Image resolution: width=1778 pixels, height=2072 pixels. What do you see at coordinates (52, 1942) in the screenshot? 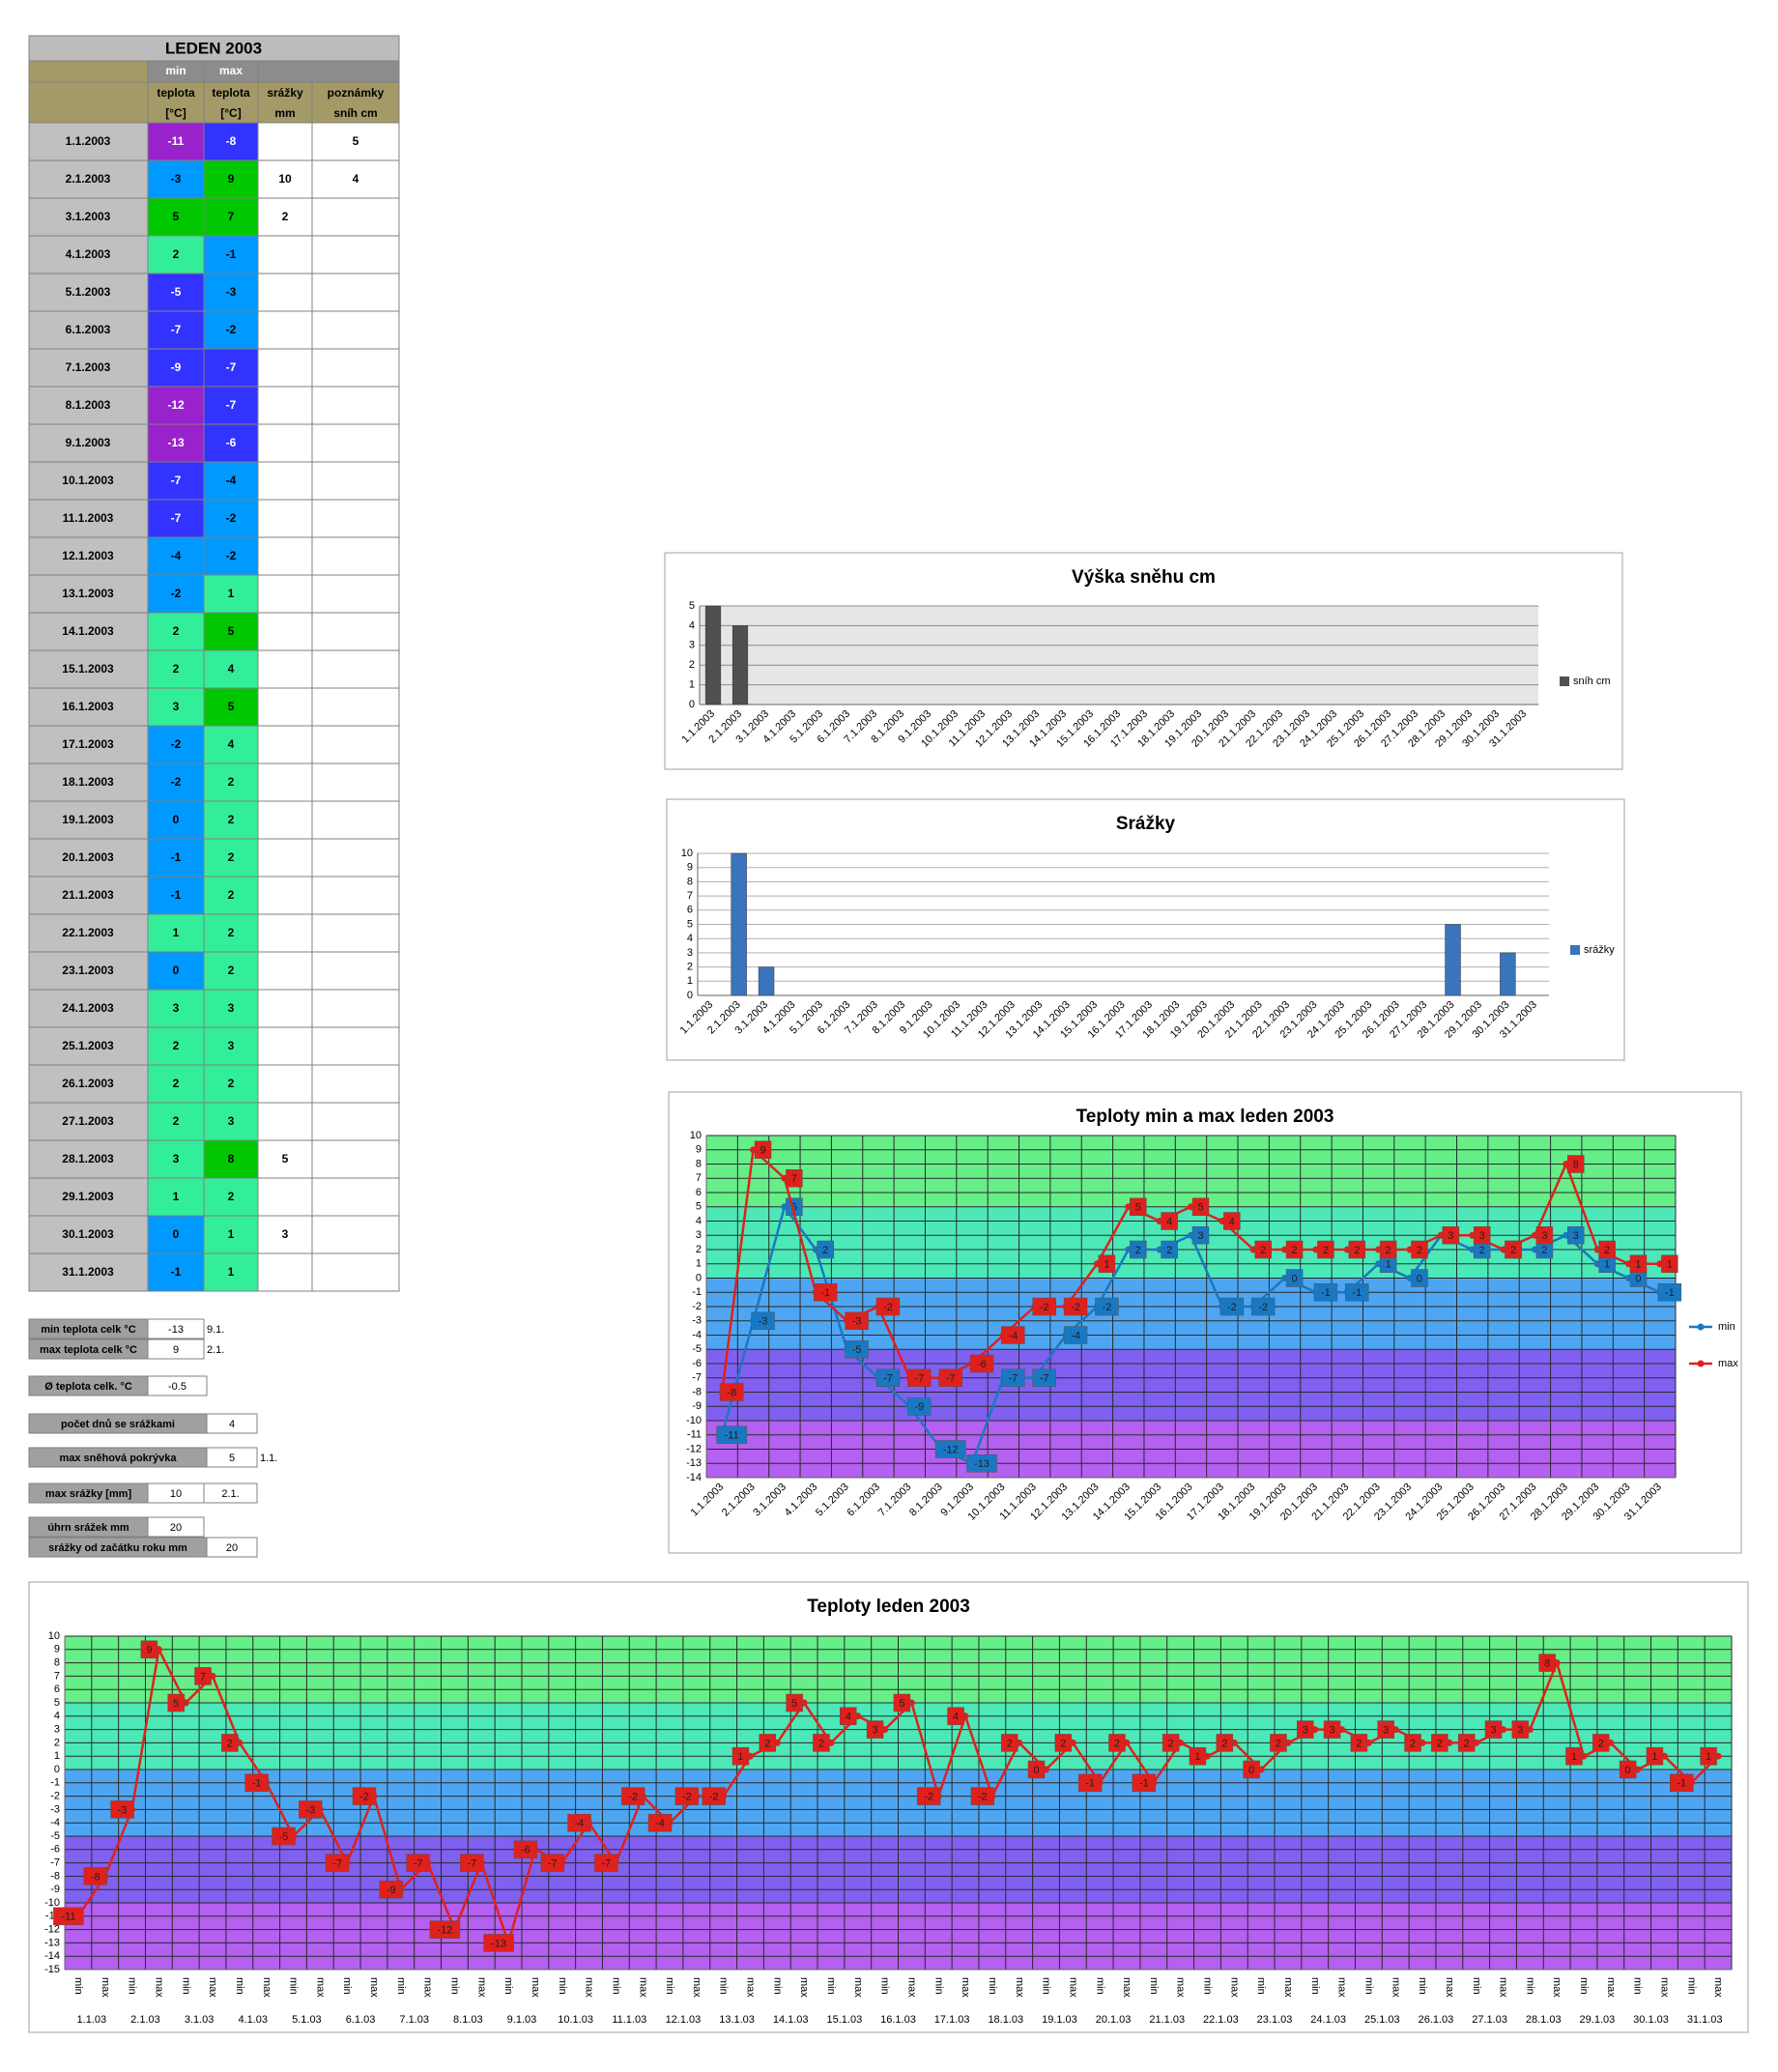
I see `y-tick-label: -13` at bounding box center [52, 1942].